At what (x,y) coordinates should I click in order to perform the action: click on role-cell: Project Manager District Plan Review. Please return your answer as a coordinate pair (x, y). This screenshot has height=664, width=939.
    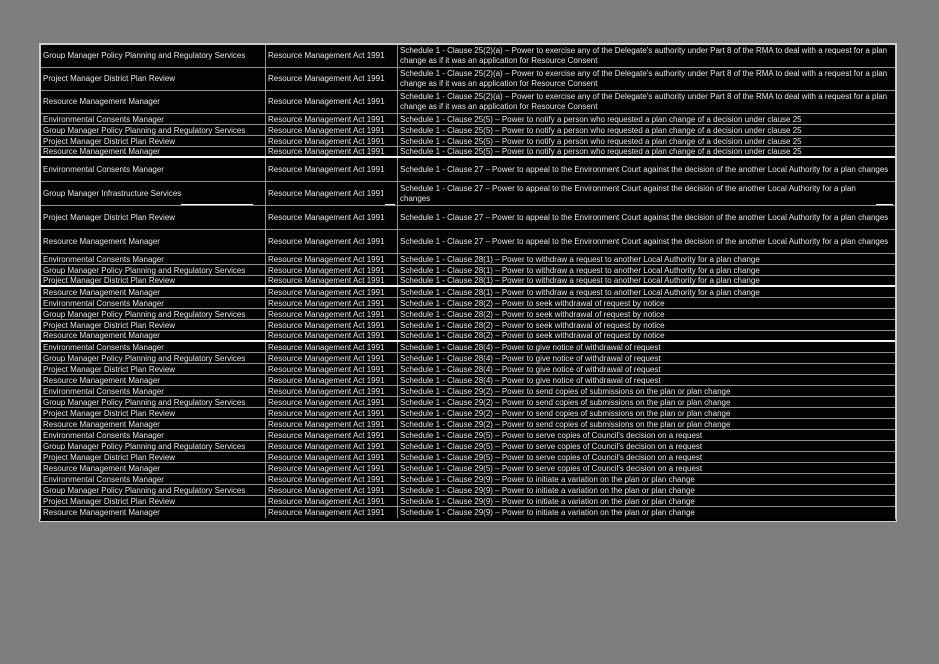
    Looking at the image, I should click on (153, 325).